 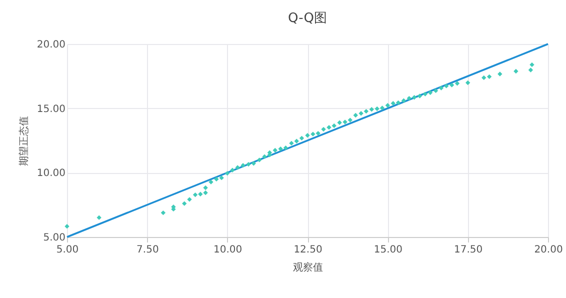 What do you see at coordinates (51, 45) in the screenshot?
I see `y-tick-label: 20.00` at bounding box center [51, 45].